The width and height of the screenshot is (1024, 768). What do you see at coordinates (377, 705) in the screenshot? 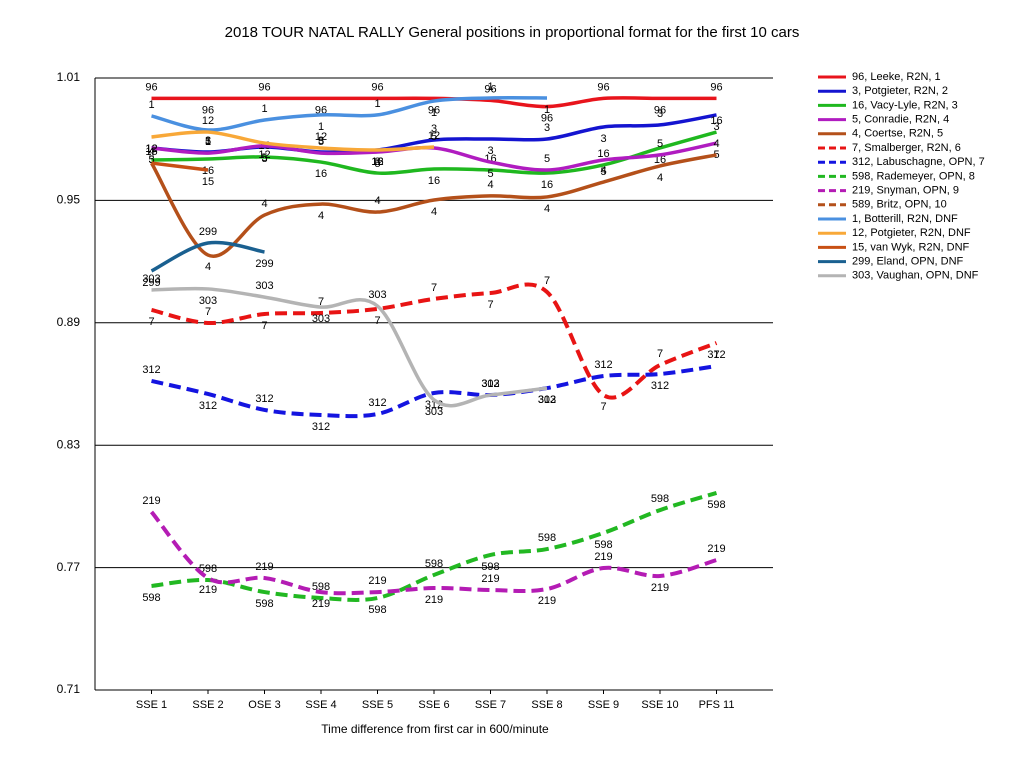
I see `x-tick-label: SSE 5` at bounding box center [377, 705].